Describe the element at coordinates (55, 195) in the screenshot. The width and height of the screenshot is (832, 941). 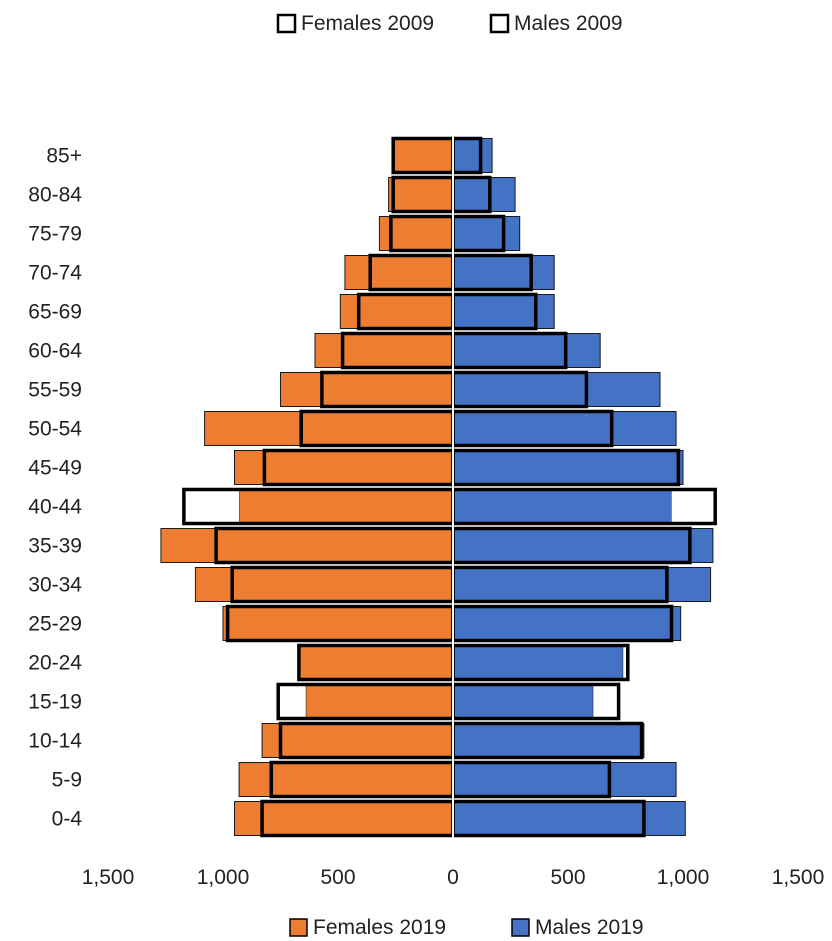
I see `y-tick-label: 80-84` at that location.